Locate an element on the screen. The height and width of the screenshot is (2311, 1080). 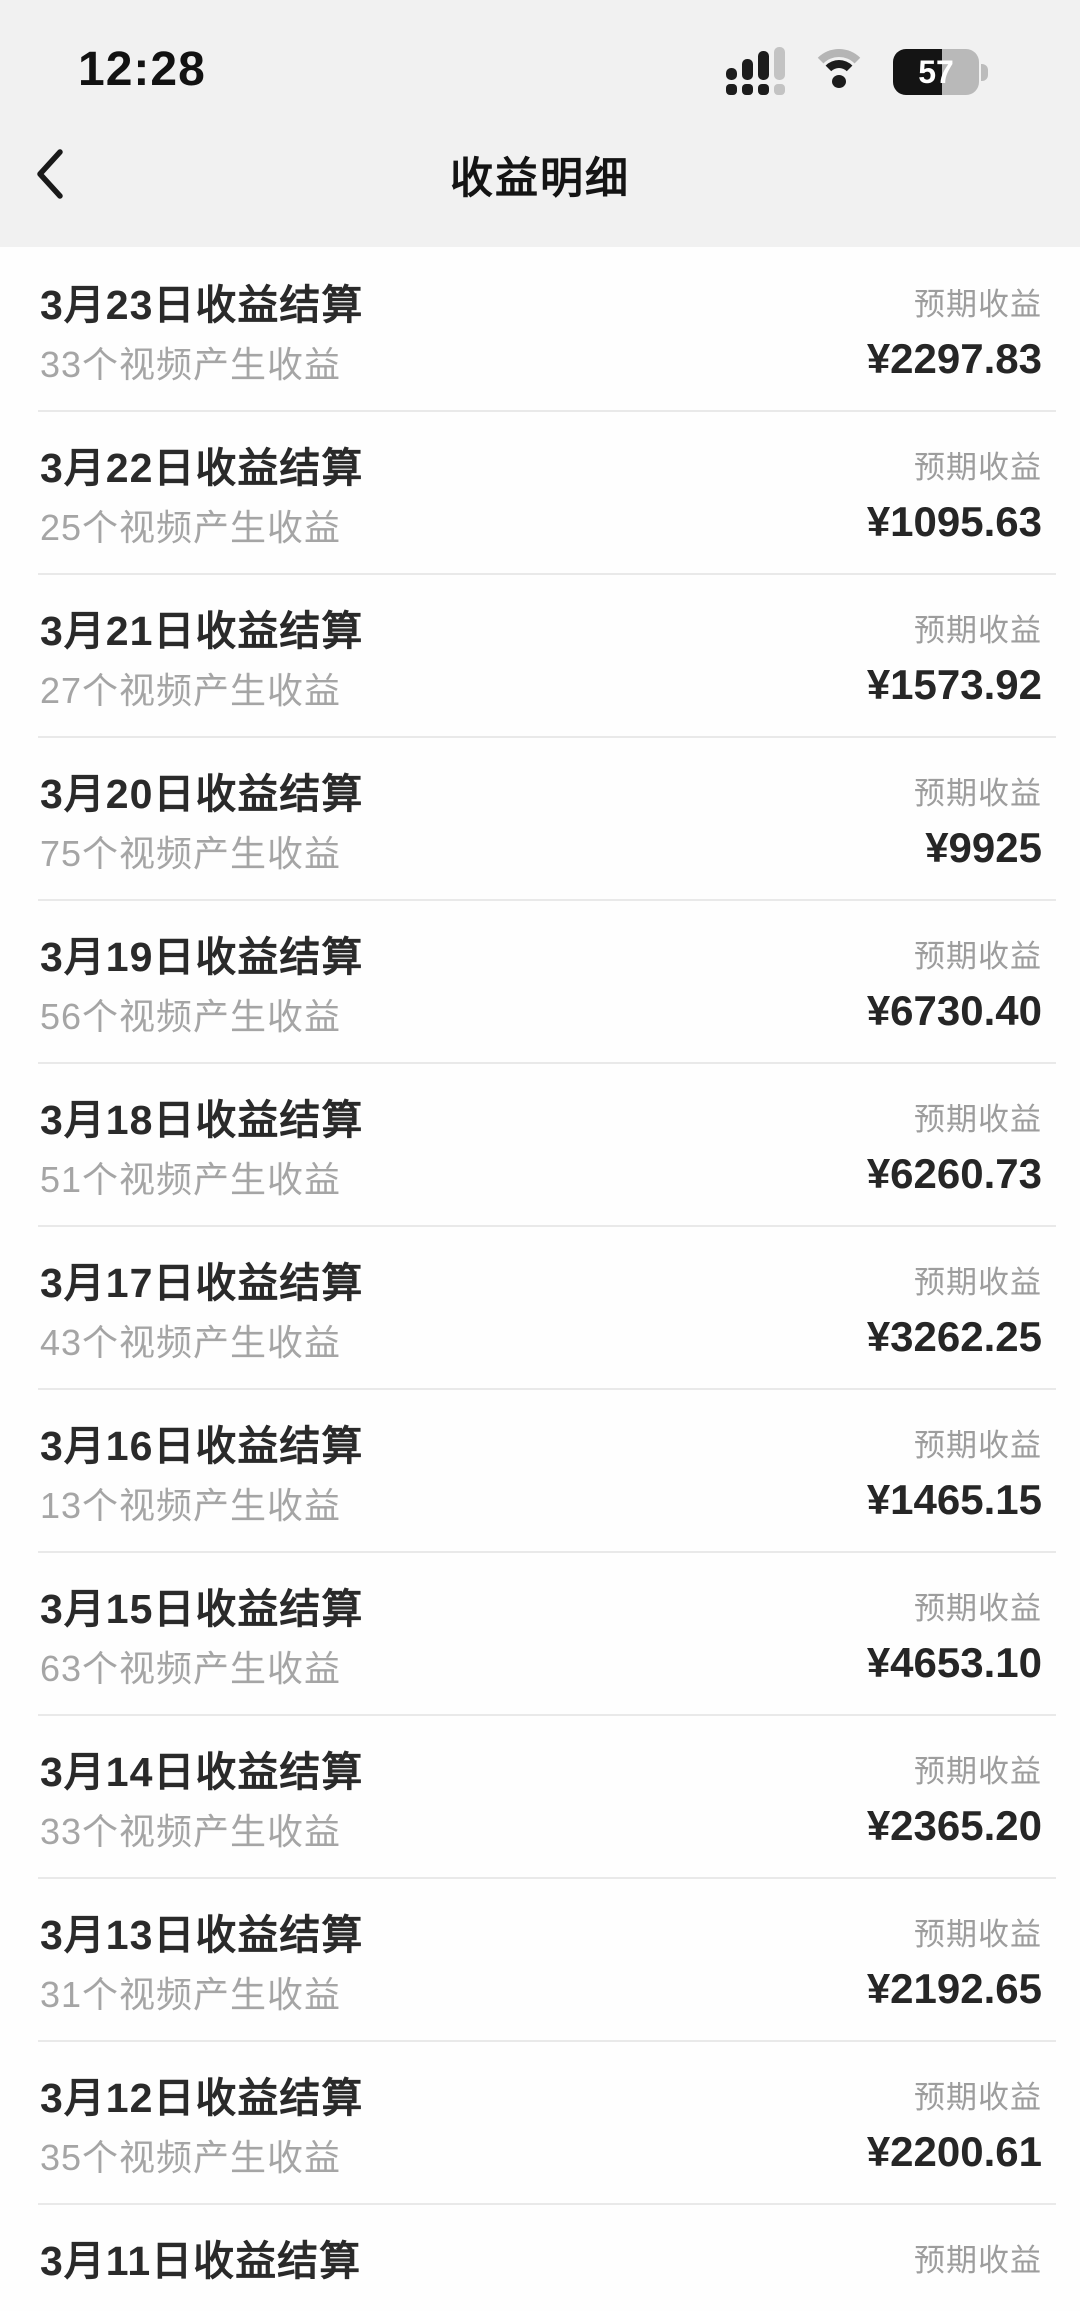
expected-income-value: ¥6260.73 is located at coordinates (954, 1173).